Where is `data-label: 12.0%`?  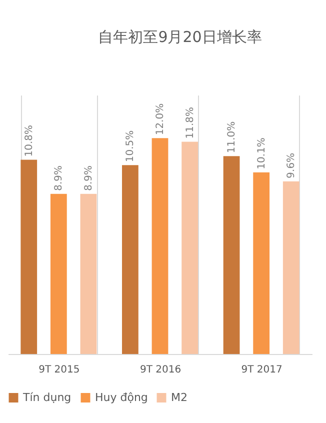
data-label: 12.0% is located at coordinates (160, 119).